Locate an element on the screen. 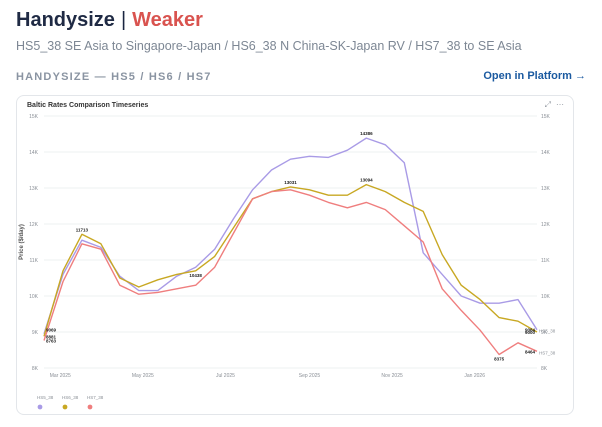 The height and width of the screenshot is (427, 602). data-label: 13094 is located at coordinates (366, 180).